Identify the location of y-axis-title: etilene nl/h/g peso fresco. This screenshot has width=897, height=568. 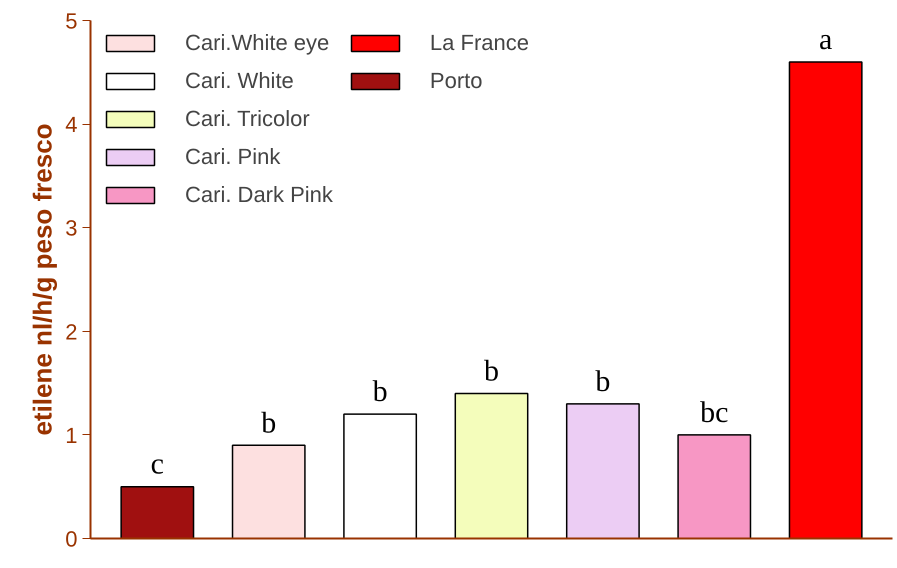
(42, 279).